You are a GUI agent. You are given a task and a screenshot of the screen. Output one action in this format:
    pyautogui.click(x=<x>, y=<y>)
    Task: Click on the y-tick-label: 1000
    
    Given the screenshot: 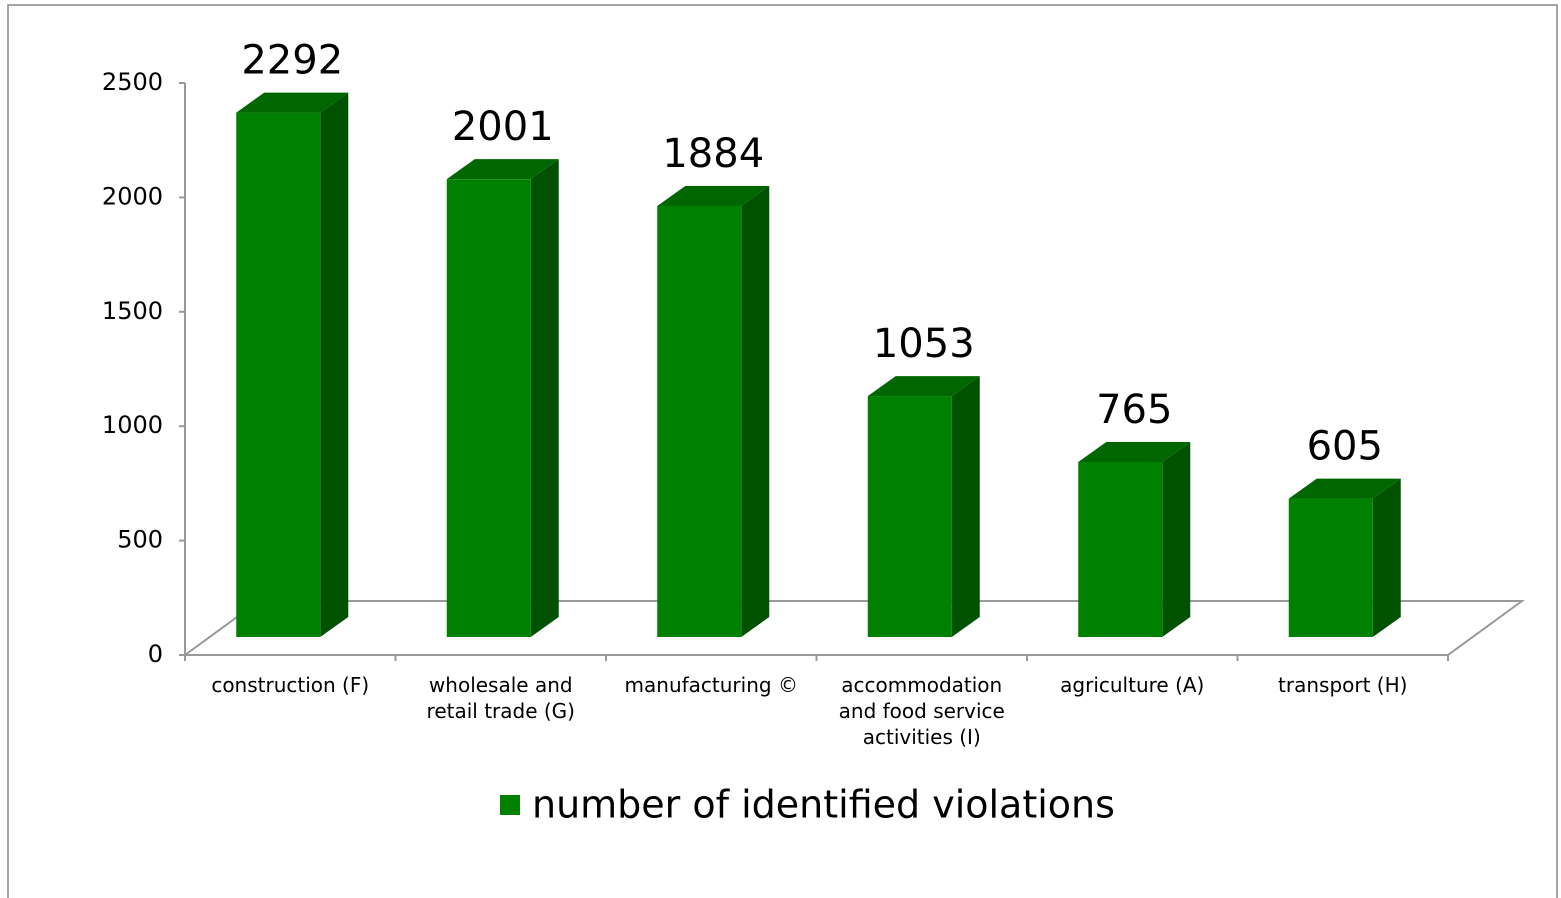 What is the action you would take?
    pyautogui.click(x=132, y=425)
    